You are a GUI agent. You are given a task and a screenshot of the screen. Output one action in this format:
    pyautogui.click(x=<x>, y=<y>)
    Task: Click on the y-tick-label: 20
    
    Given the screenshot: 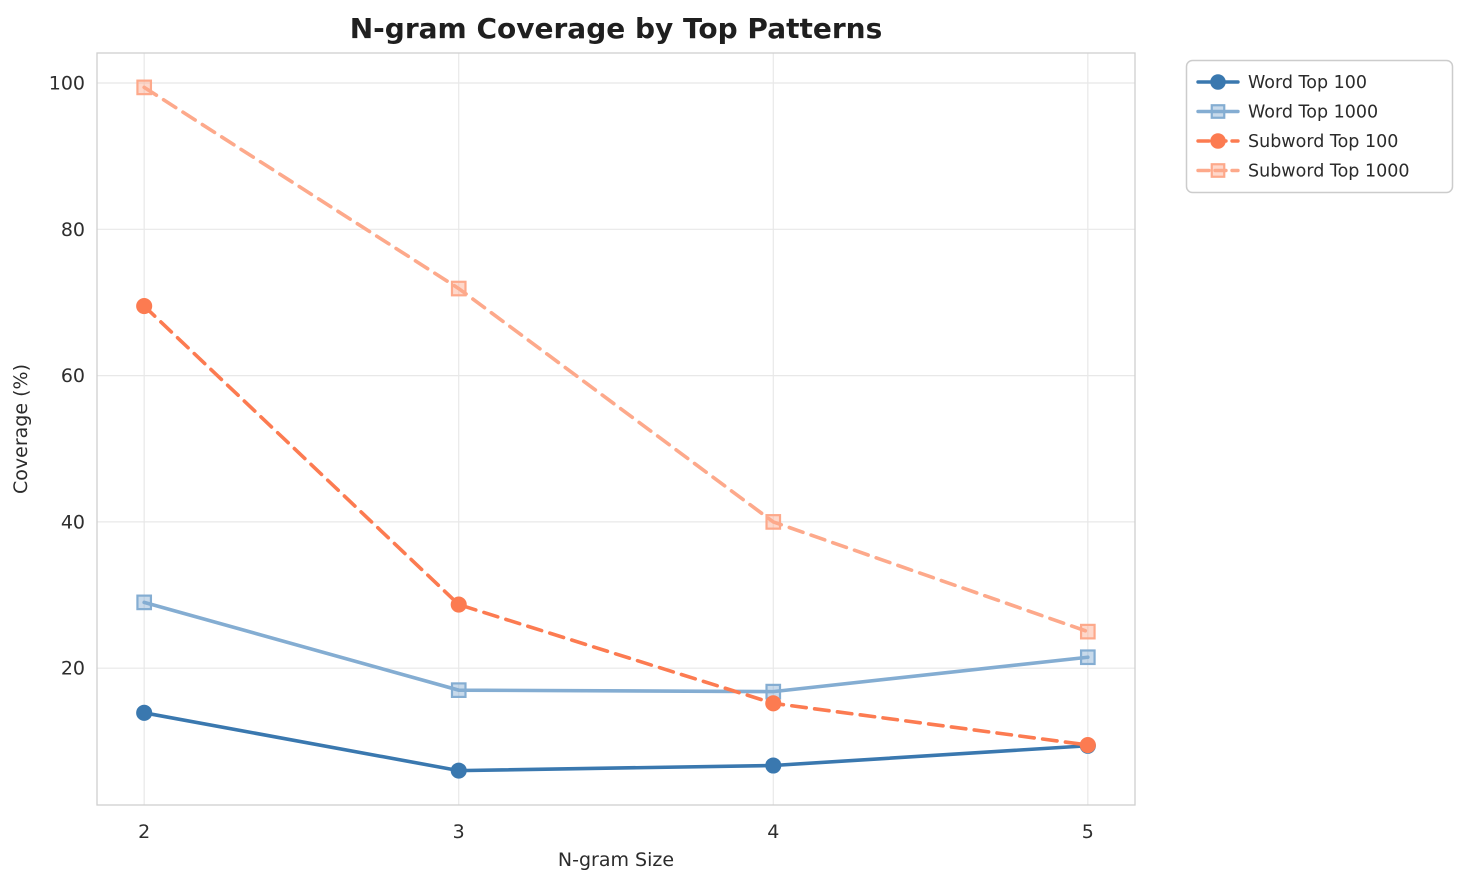 What is the action you would take?
    pyautogui.click(x=73, y=669)
    